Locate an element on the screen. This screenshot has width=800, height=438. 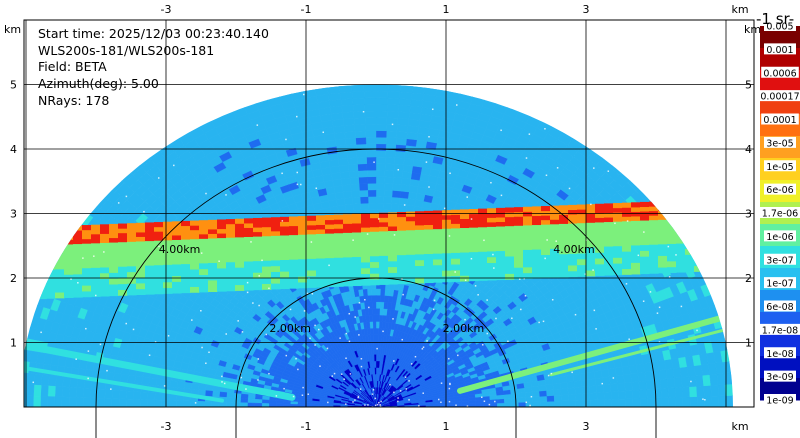
colorbar-label: 0.005 is located at coordinates (779, 27).